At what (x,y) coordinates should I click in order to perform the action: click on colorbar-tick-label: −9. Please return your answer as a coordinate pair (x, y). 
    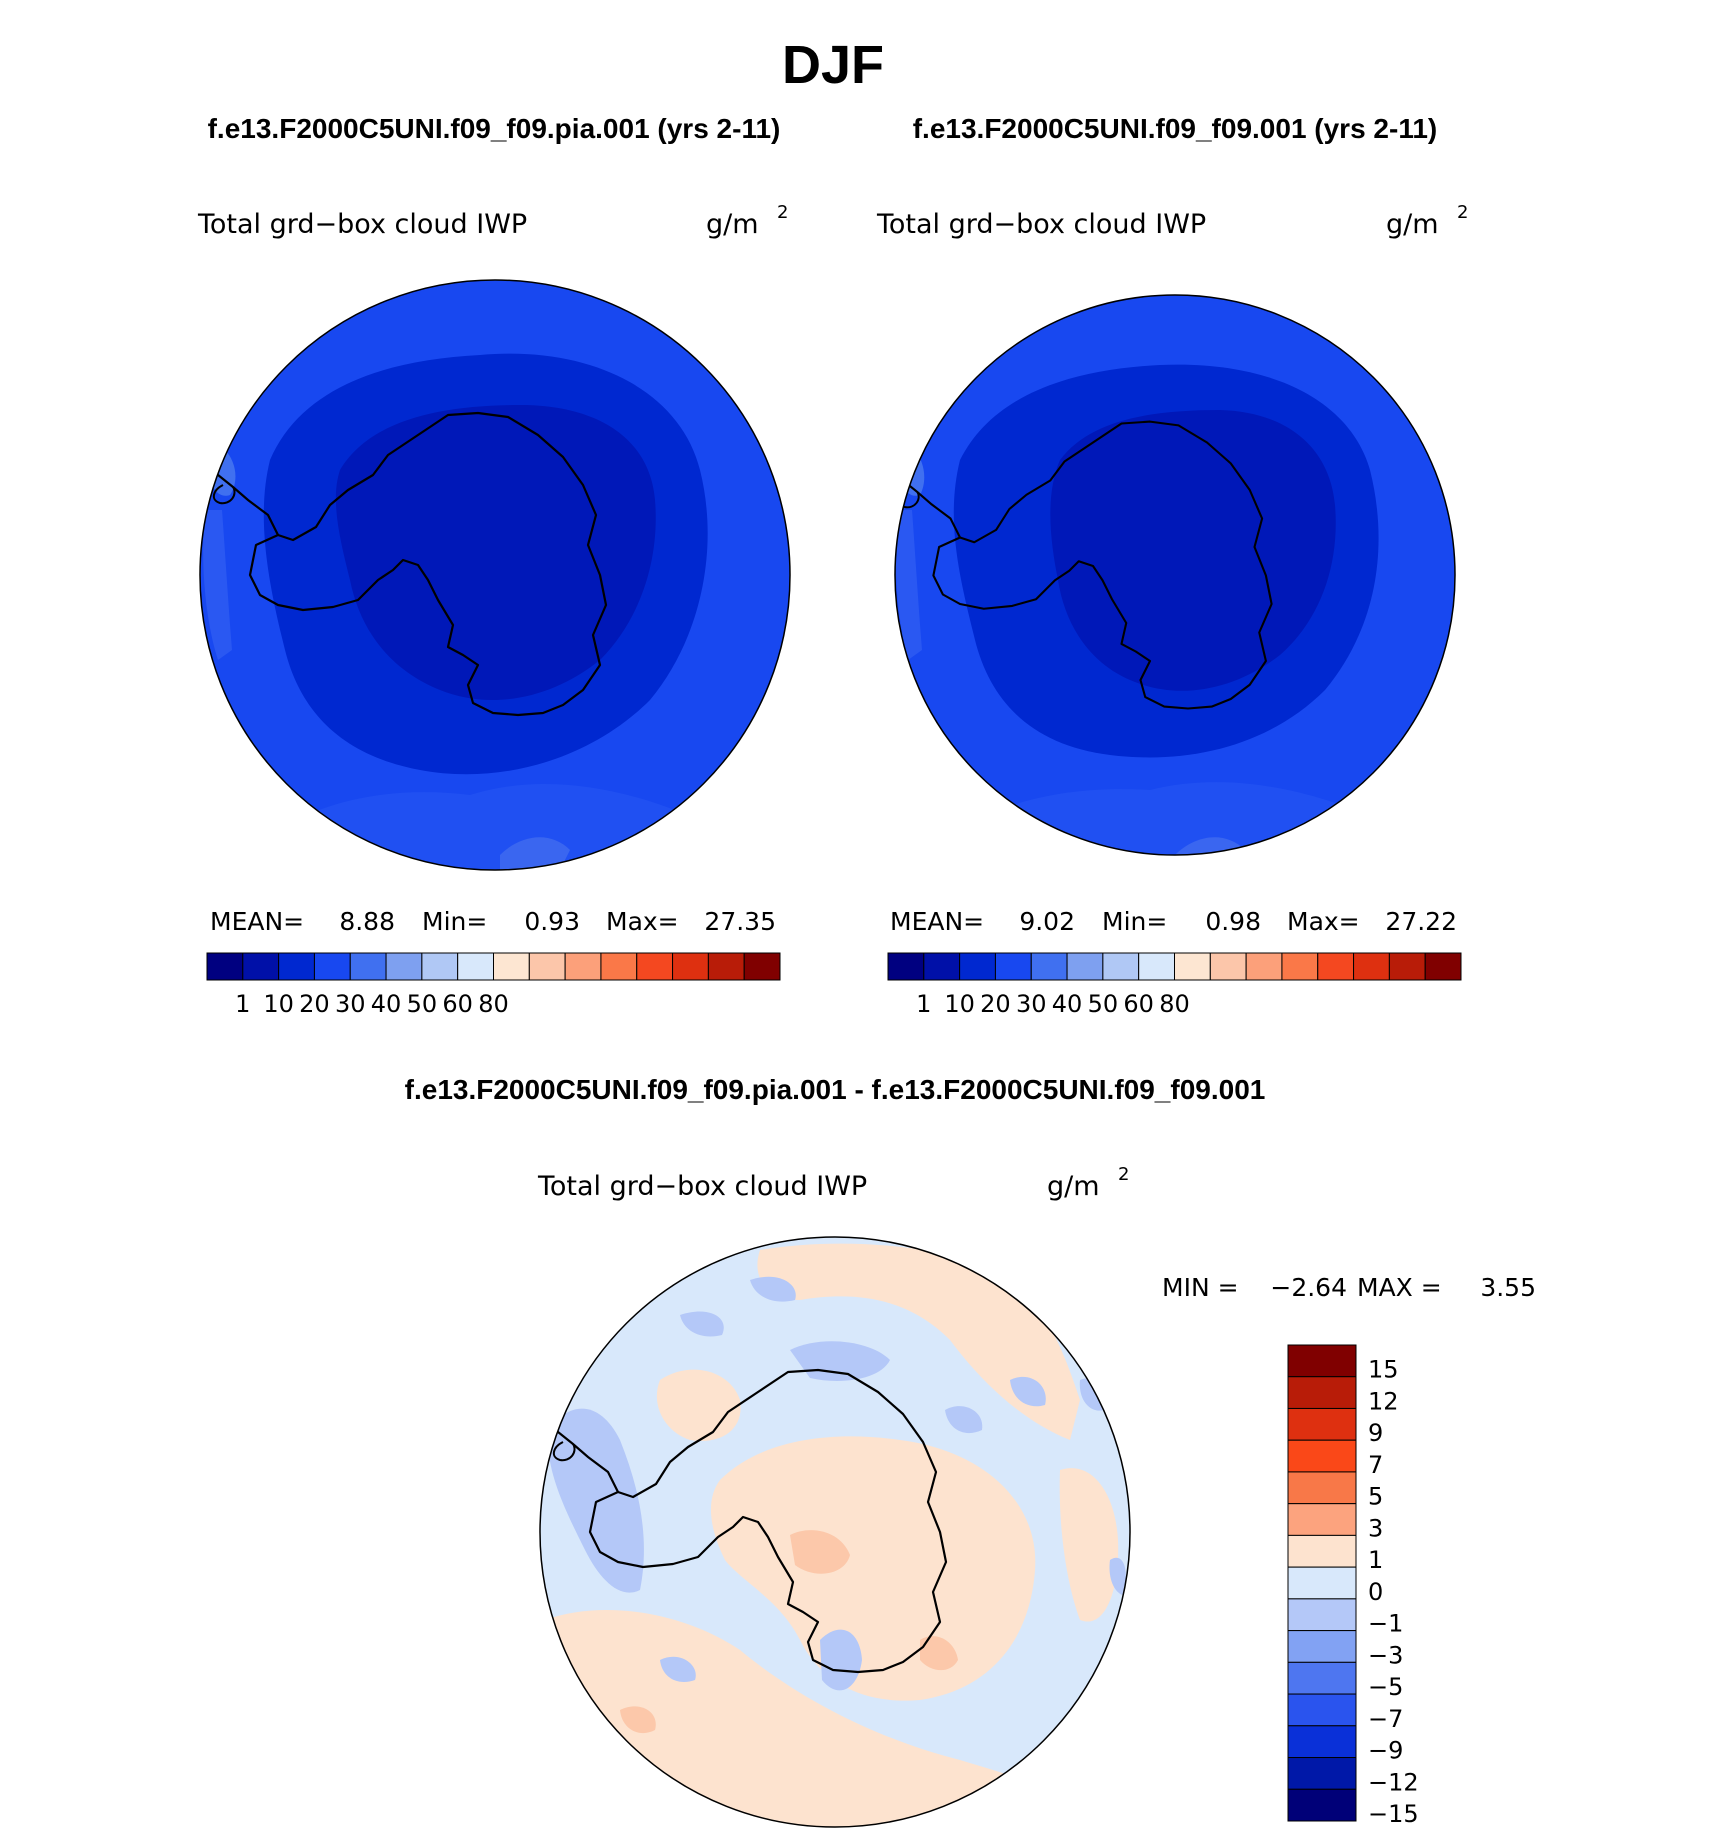
    Looking at the image, I should click on (1385, 1751).